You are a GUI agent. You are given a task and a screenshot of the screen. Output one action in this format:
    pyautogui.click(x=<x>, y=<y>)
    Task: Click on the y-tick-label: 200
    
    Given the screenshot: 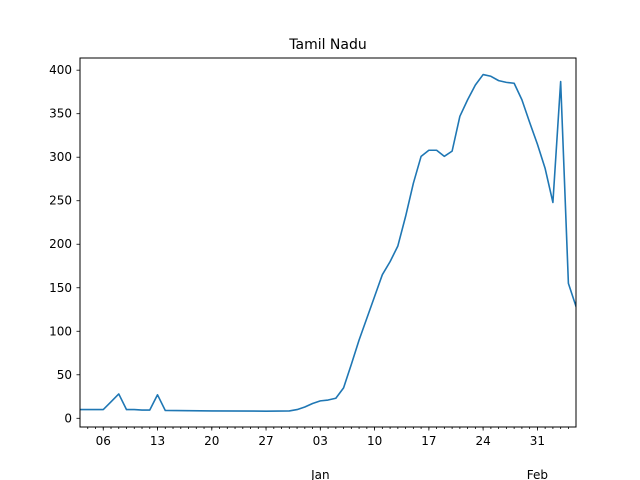 What is the action you would take?
    pyautogui.click(x=60, y=244)
    